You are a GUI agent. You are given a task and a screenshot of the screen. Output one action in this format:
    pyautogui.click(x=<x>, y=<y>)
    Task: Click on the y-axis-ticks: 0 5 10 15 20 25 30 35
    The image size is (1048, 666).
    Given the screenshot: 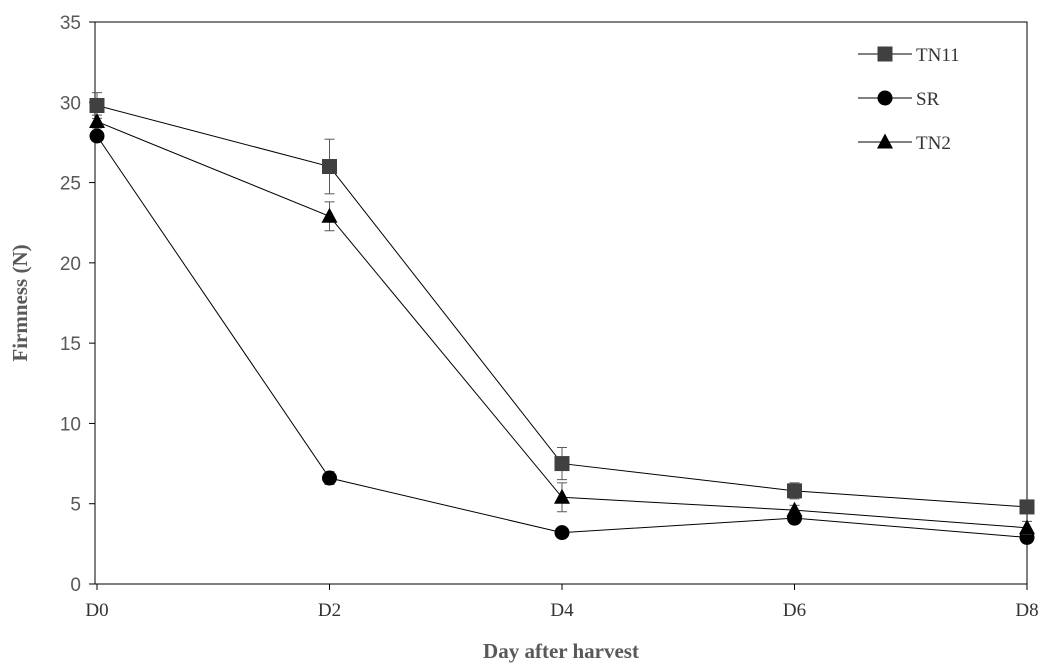 What is the action you would take?
    pyautogui.click(x=77, y=304)
    